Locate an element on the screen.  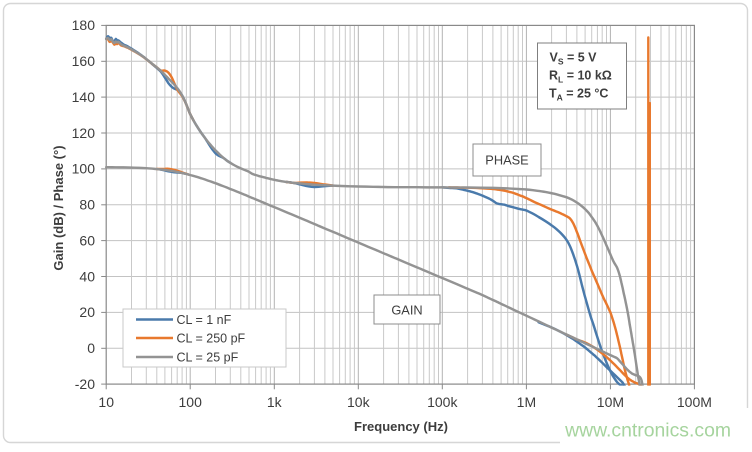
svg-text: TA = 25 °C is located at coordinates (578, 95).